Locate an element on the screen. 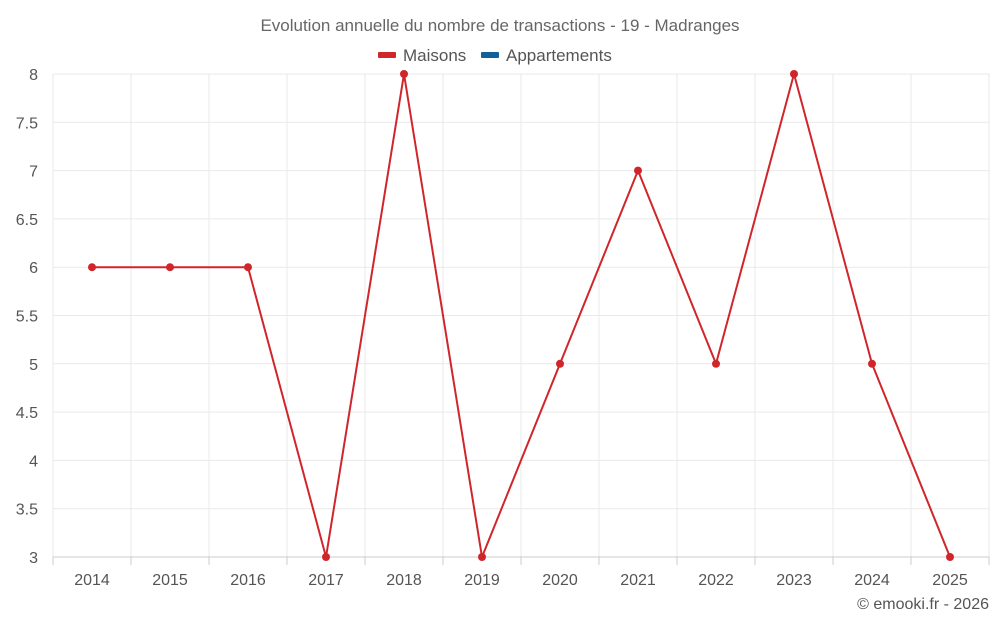 This screenshot has height=625, width=1000. data-point-2023 is located at coordinates (794, 74).